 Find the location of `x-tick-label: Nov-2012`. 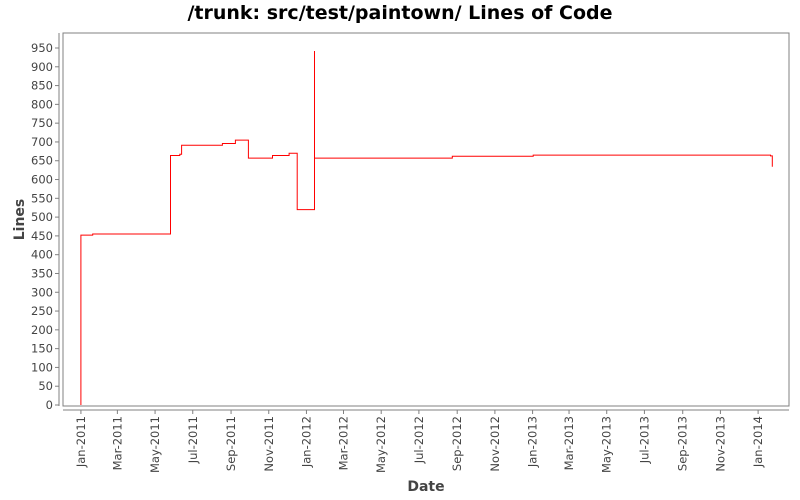

x-tick-label: Nov-2012 is located at coordinates (495, 444).